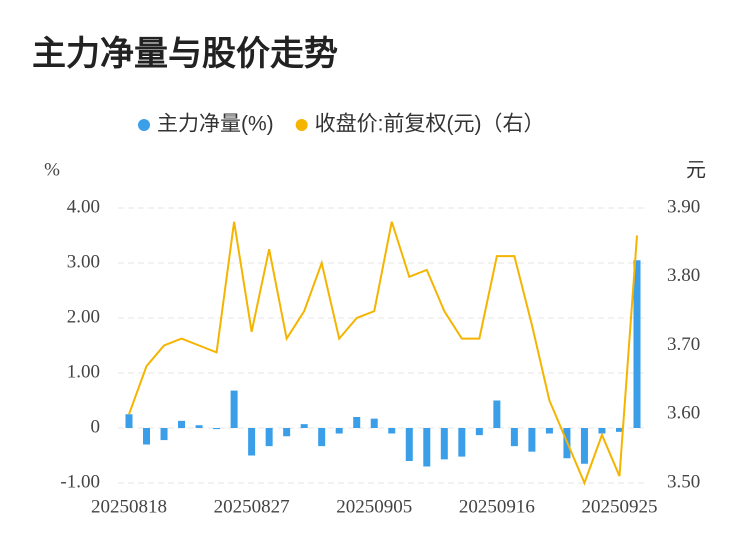  What do you see at coordinates (683, 344) in the screenshot?
I see `y2-tick-label: 3.70` at bounding box center [683, 344].